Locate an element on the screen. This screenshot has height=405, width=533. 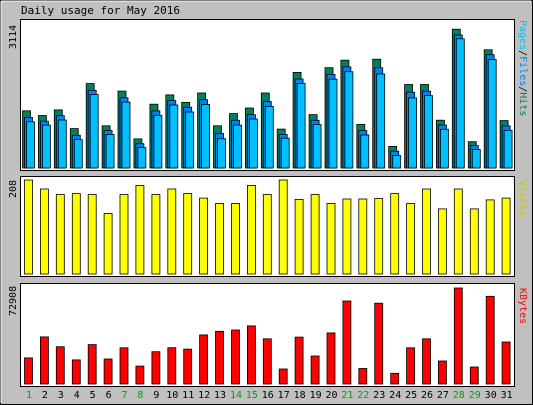
x-label-day-30: 30 is located at coordinates (491, 395).